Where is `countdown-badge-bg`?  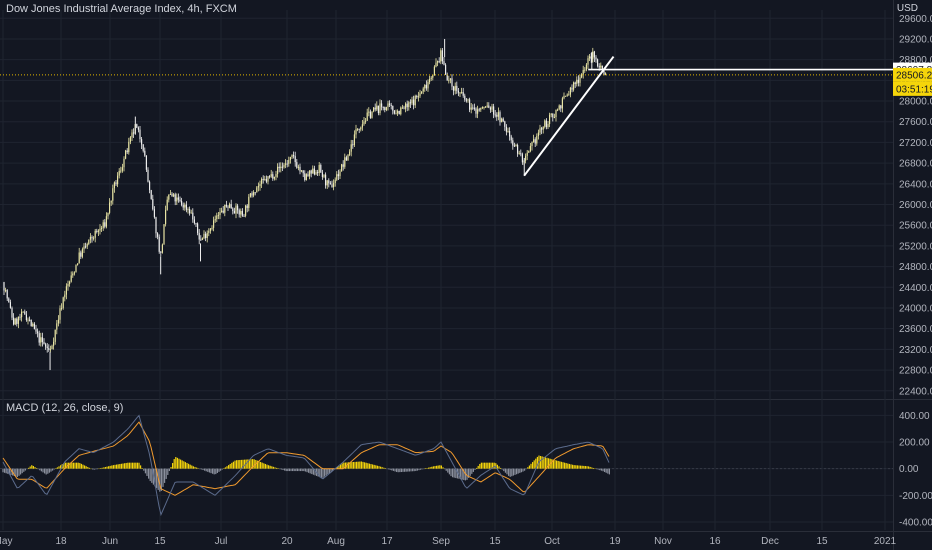
countdown-badge-bg is located at coordinates (912, 88).